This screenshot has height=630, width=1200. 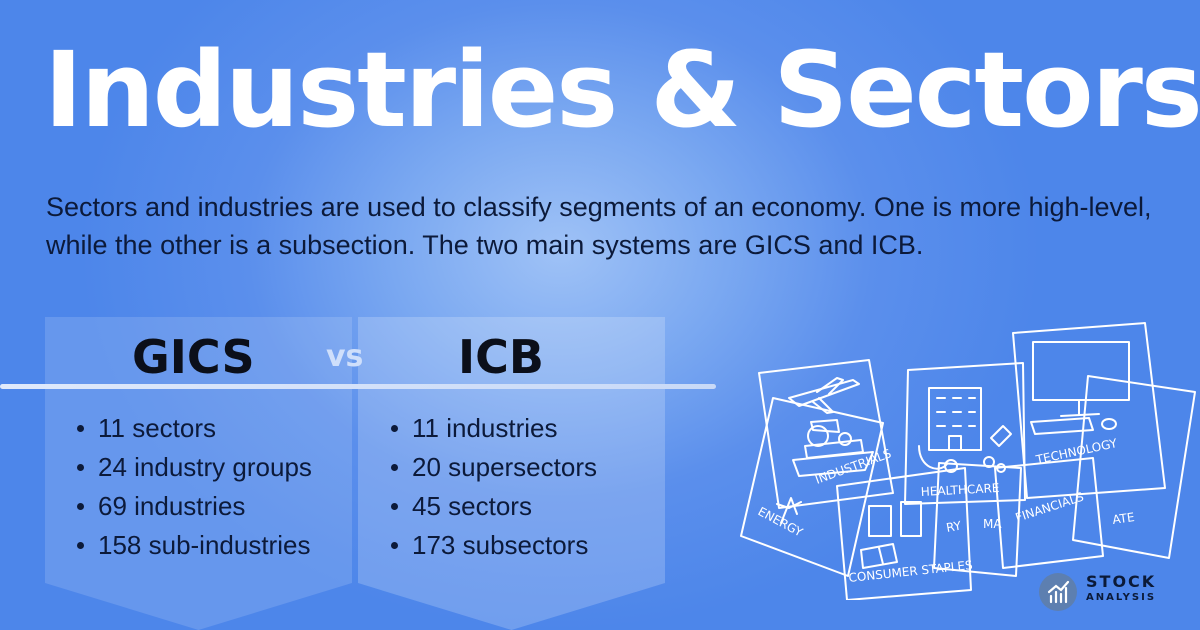 What do you see at coordinates (485, 428) in the screenshot?
I see `list-item-text: 11 industries` at bounding box center [485, 428].